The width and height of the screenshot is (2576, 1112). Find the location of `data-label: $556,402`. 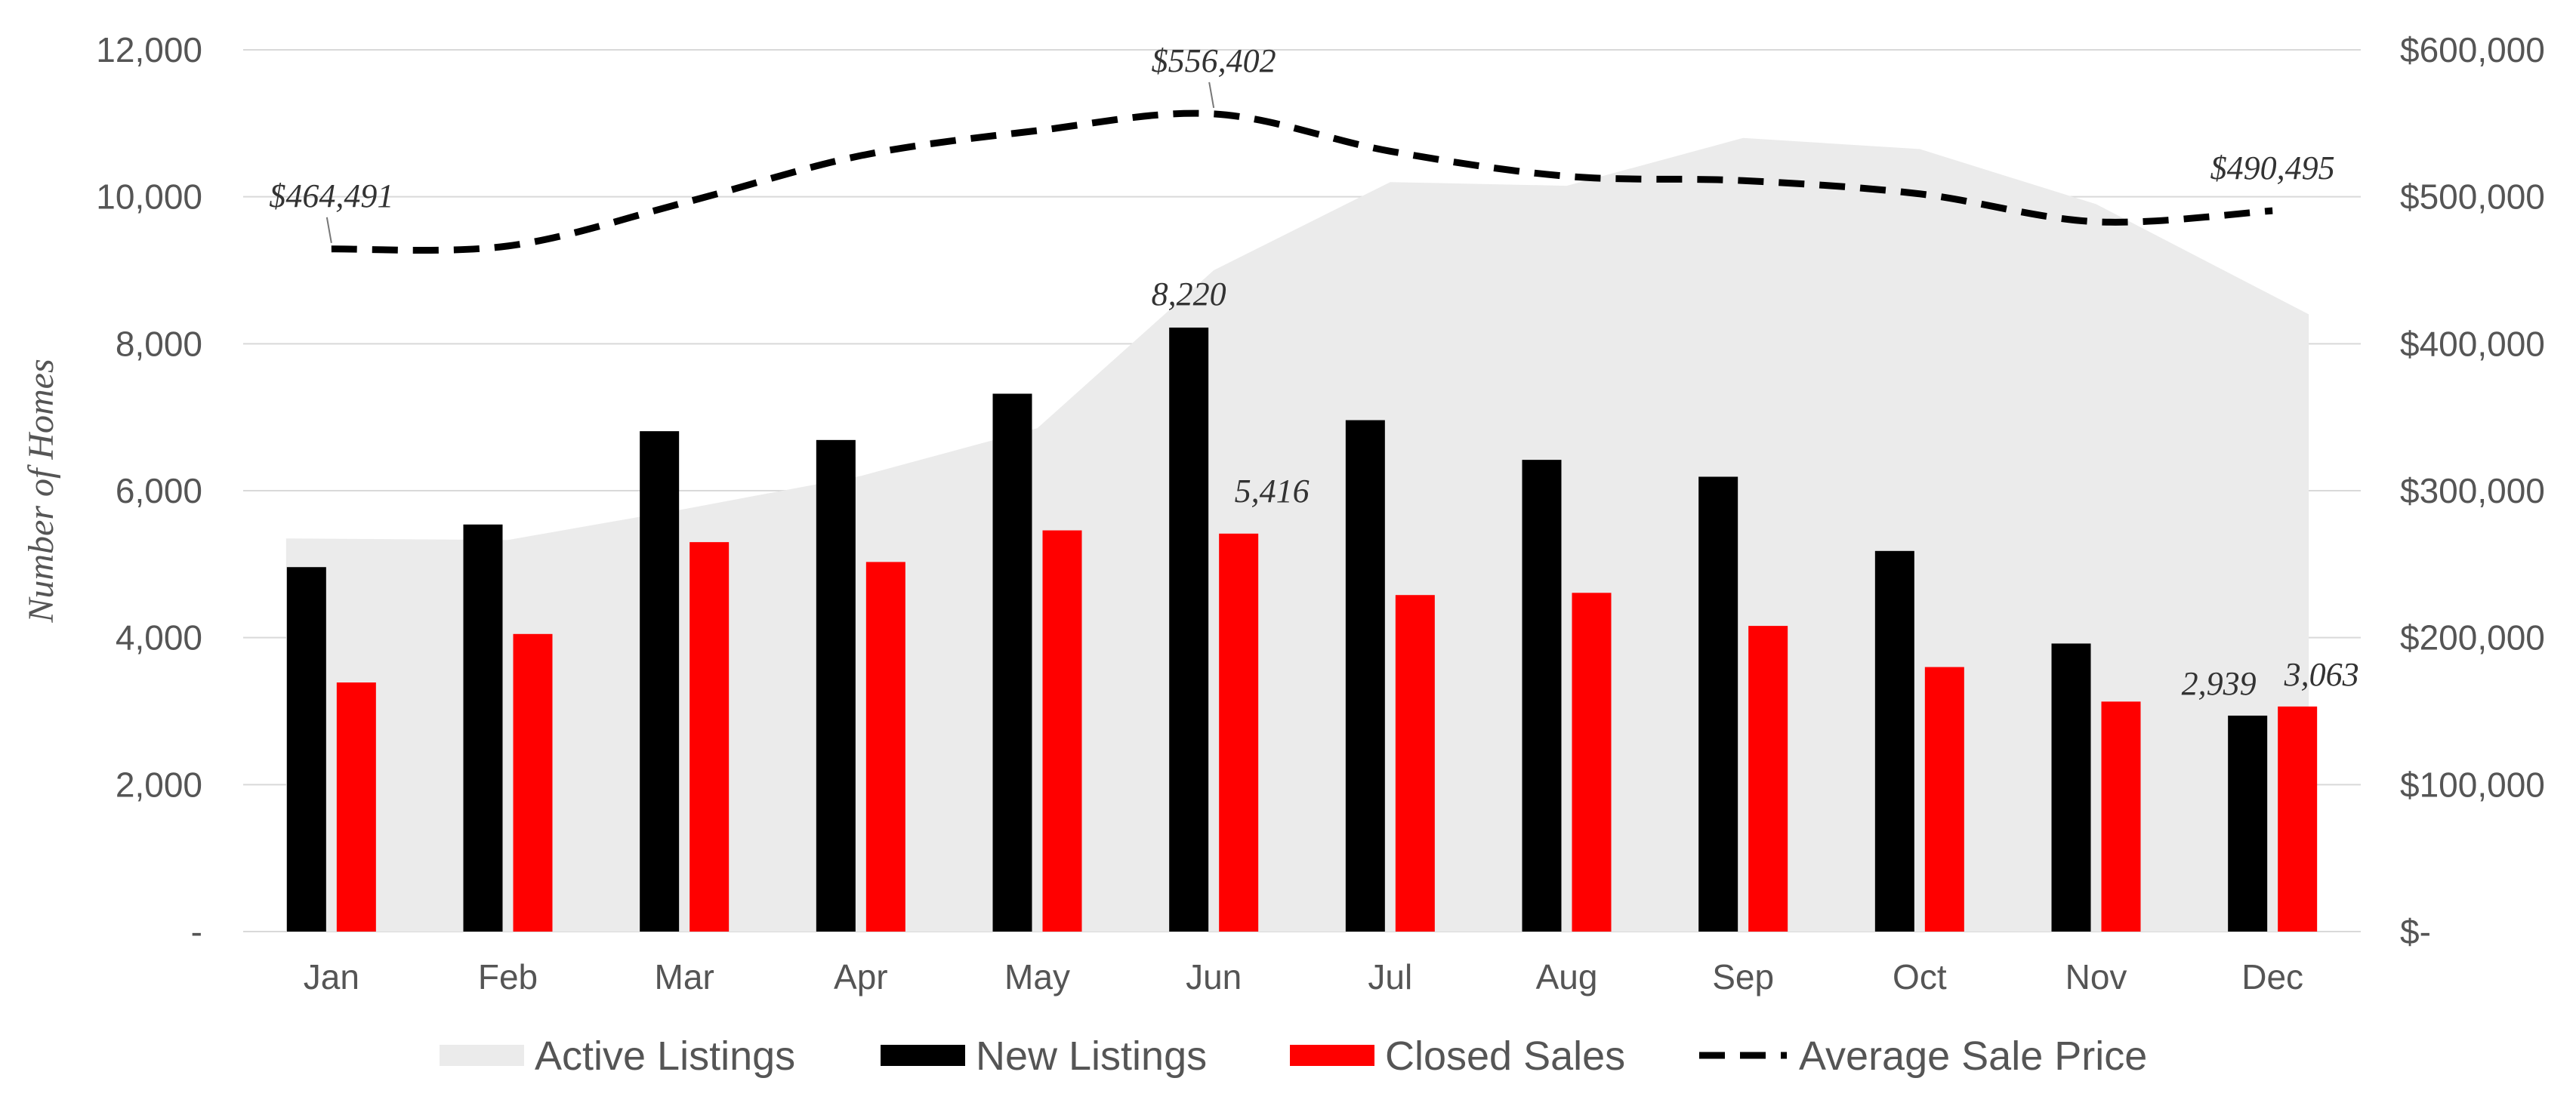

data-label: $556,402 is located at coordinates (1214, 60).